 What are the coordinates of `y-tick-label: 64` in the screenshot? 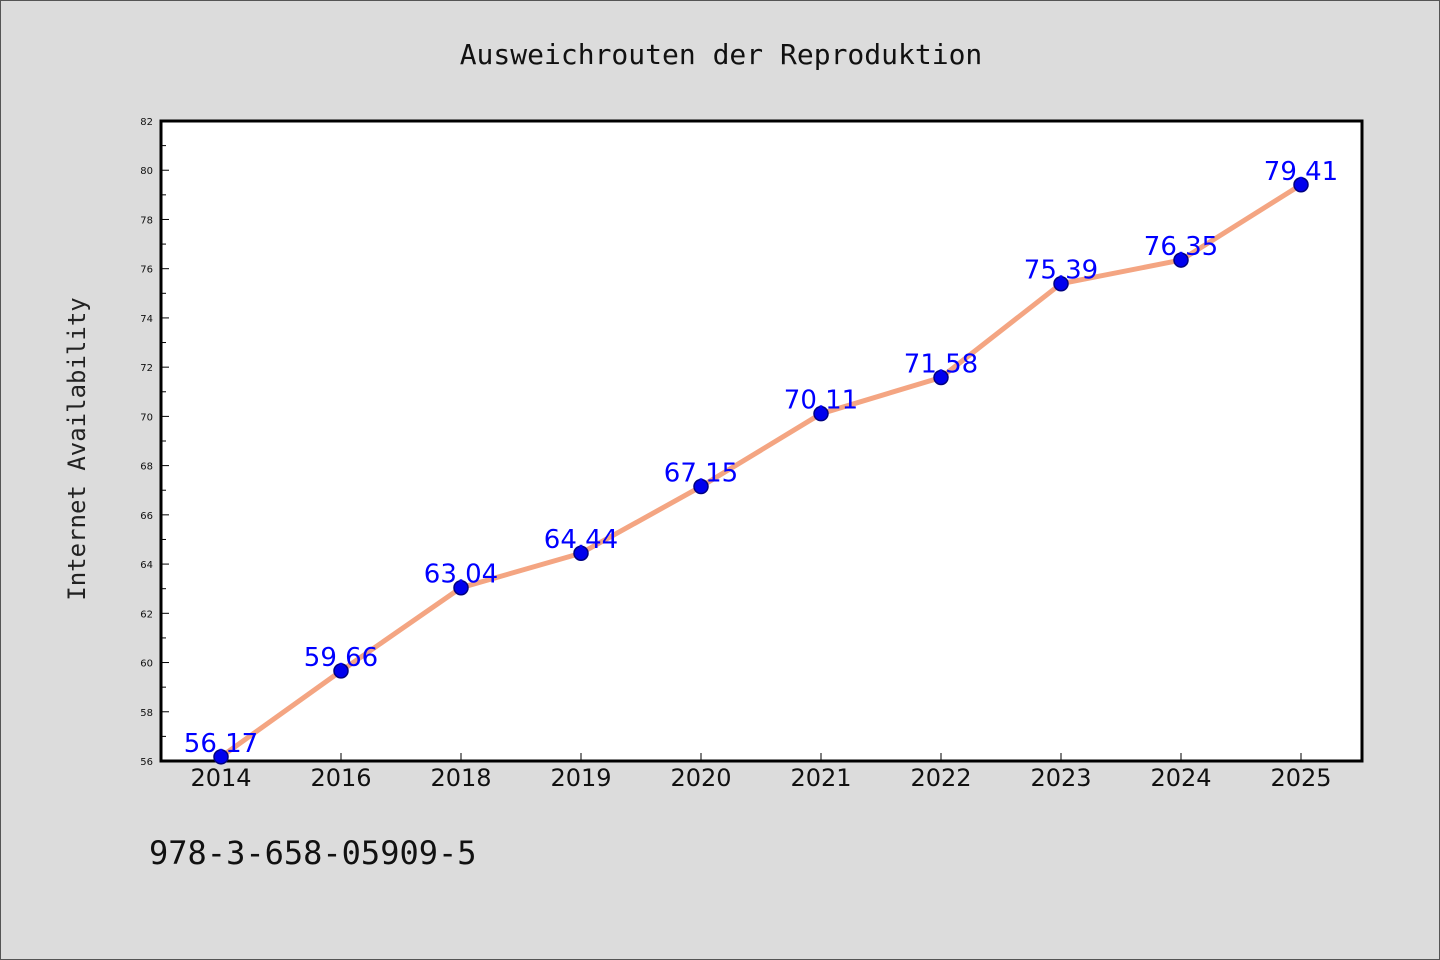 It's located at (146, 565).